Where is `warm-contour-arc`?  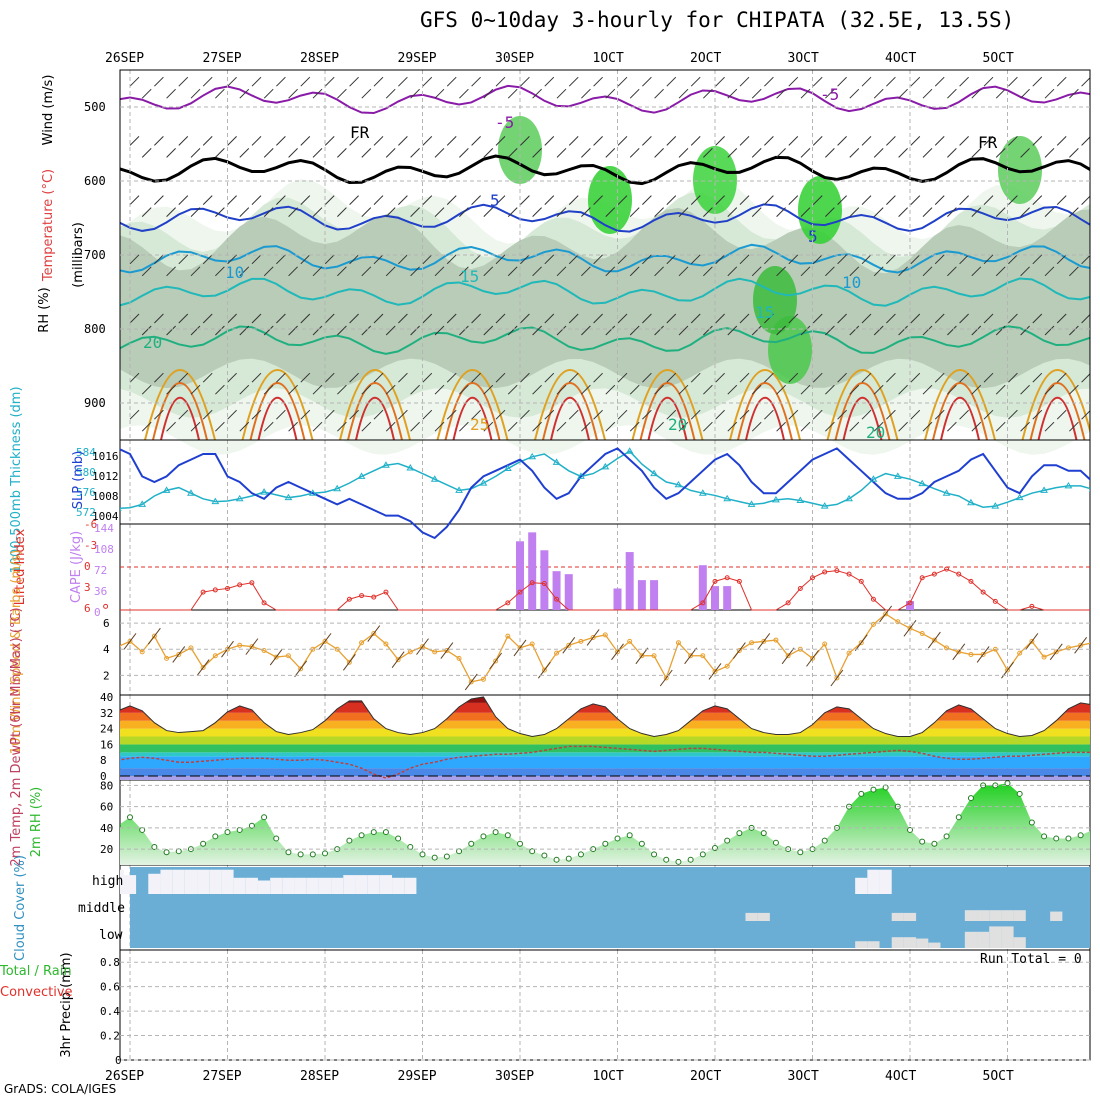 warm-contour-arc is located at coordinates (1055, 405).